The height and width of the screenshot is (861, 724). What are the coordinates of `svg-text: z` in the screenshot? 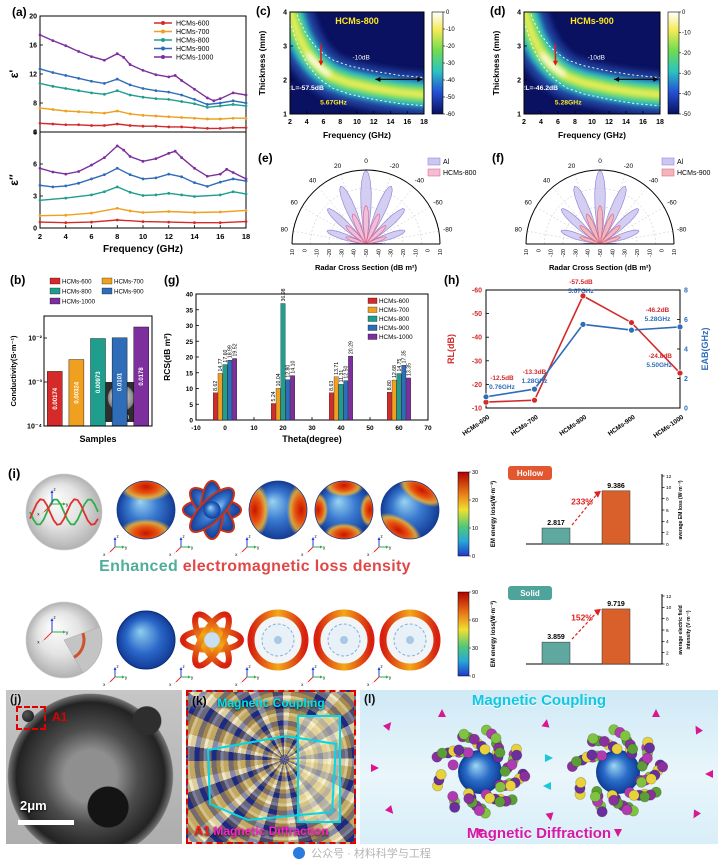 It's located at (184, 666).